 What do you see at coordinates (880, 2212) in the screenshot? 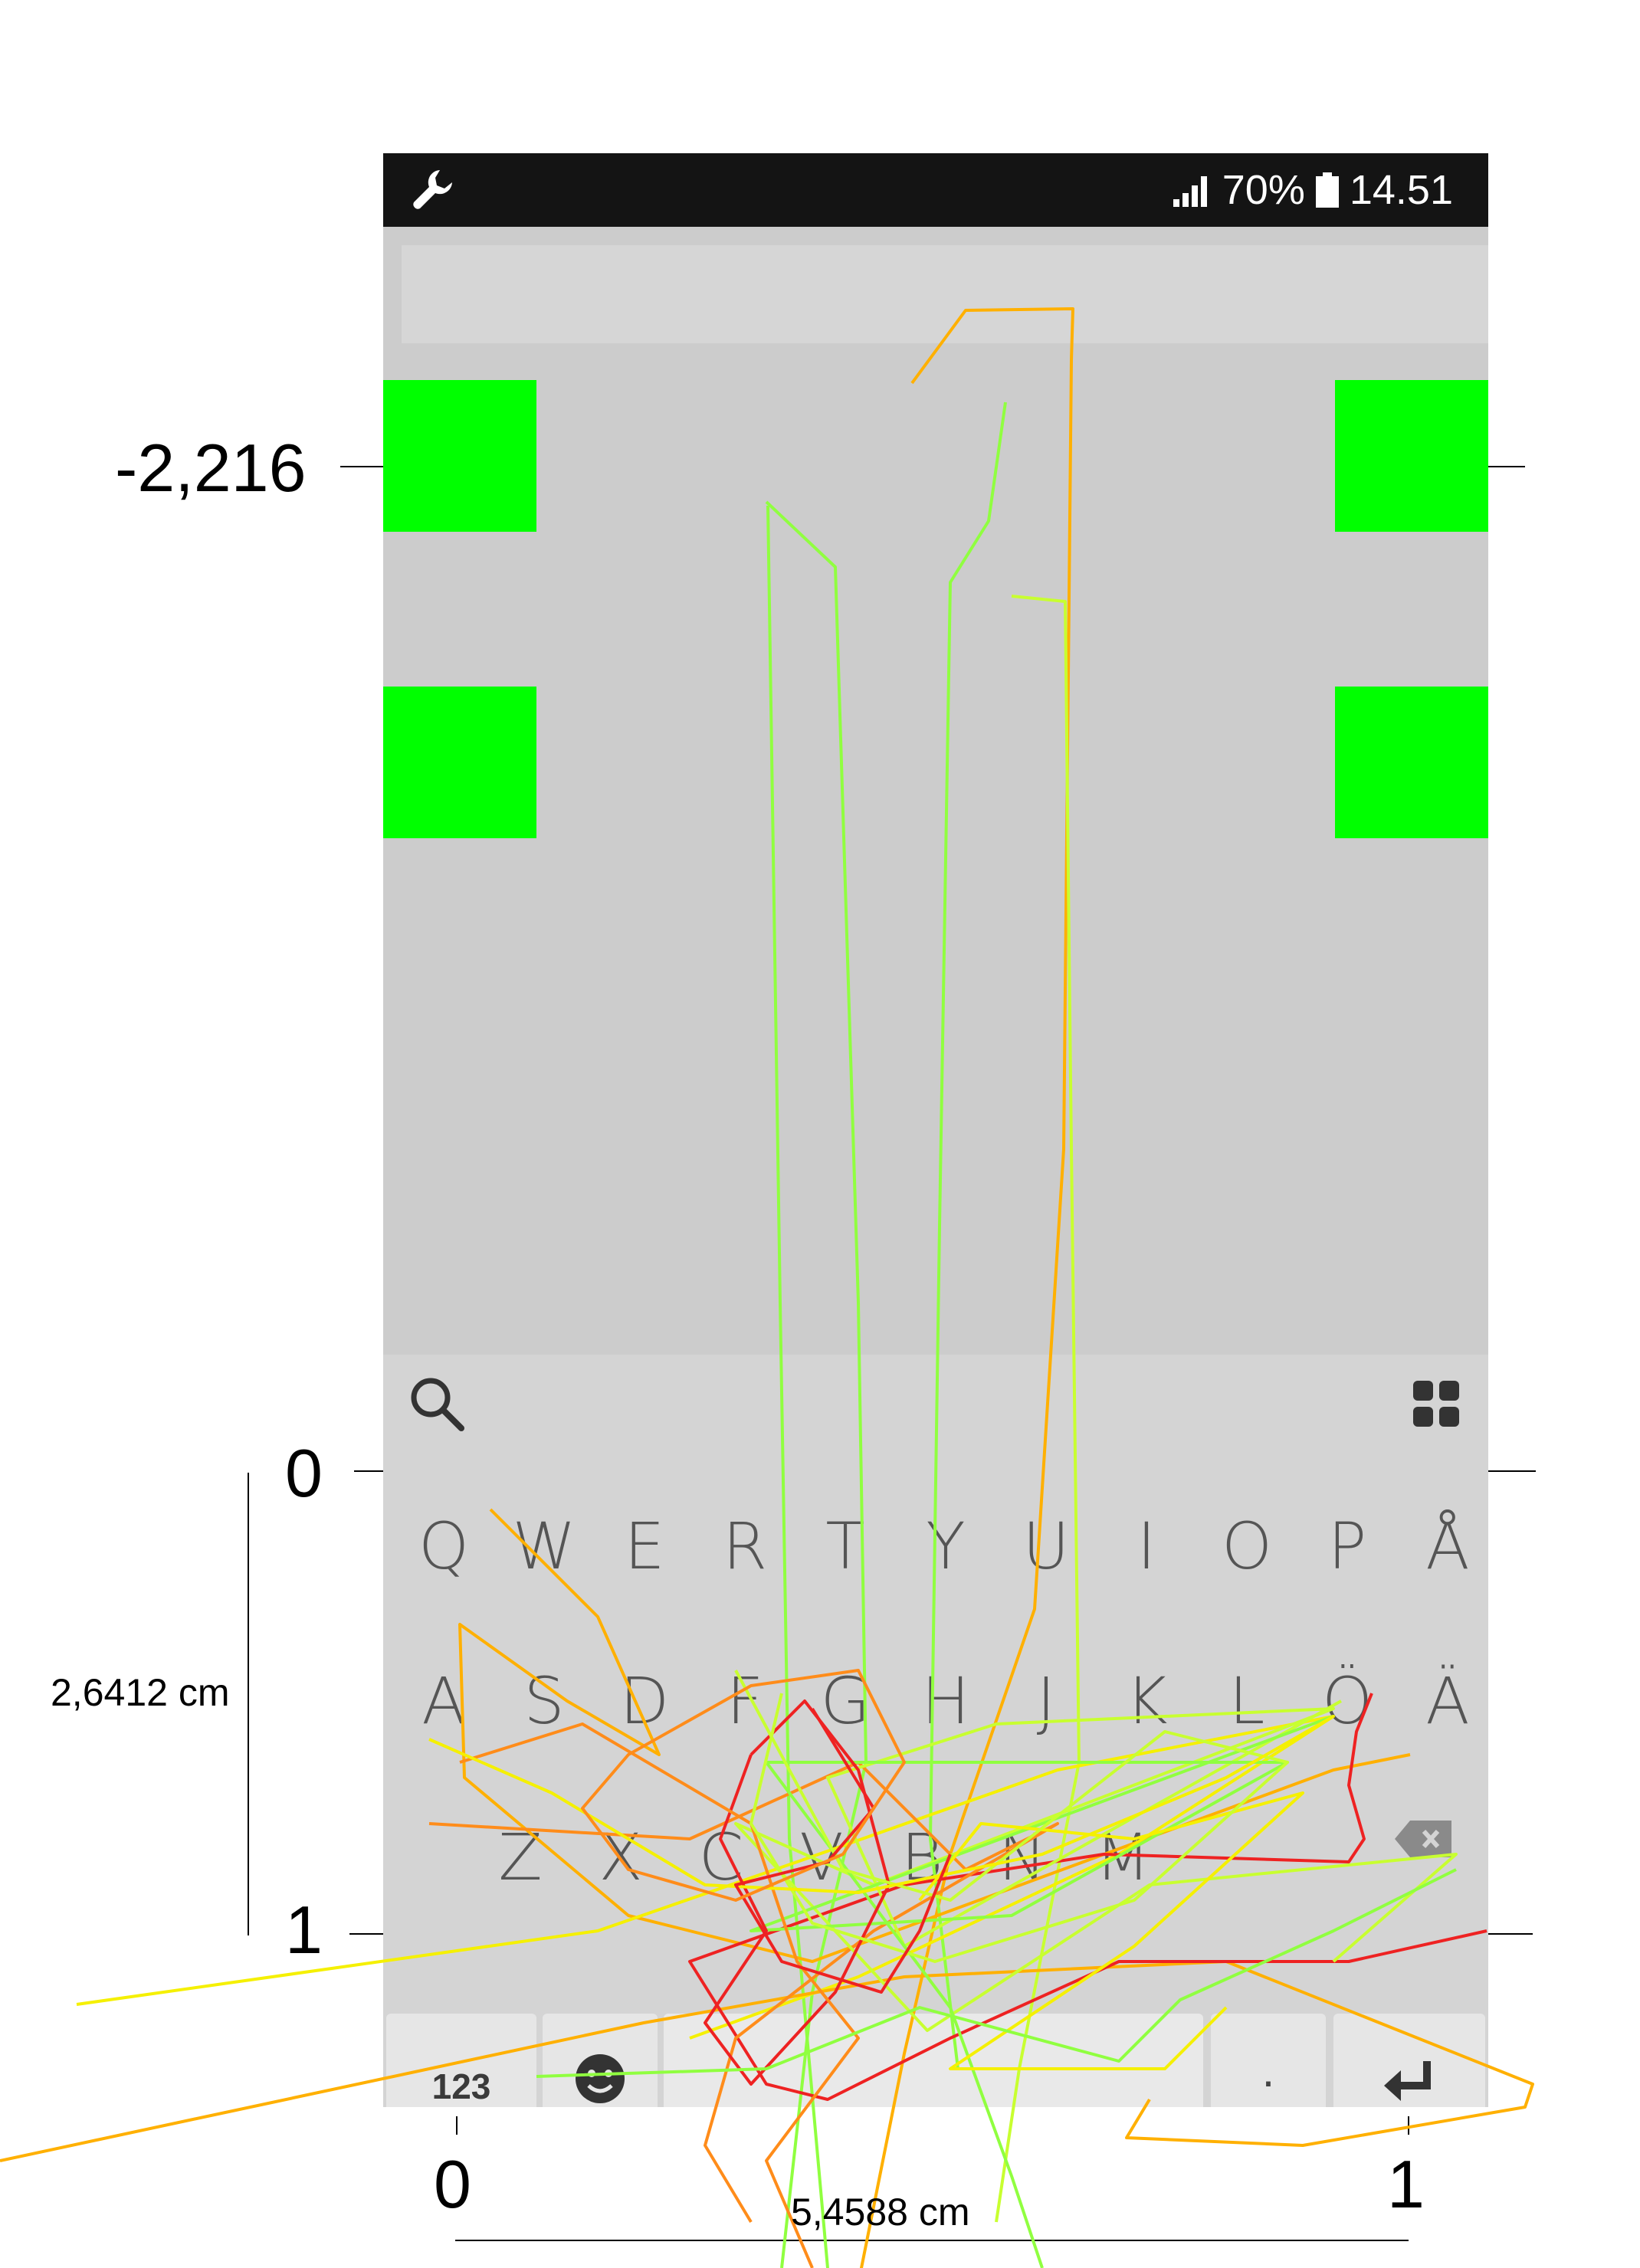
I see `width-measure-label: 5,4588 cm` at bounding box center [880, 2212].